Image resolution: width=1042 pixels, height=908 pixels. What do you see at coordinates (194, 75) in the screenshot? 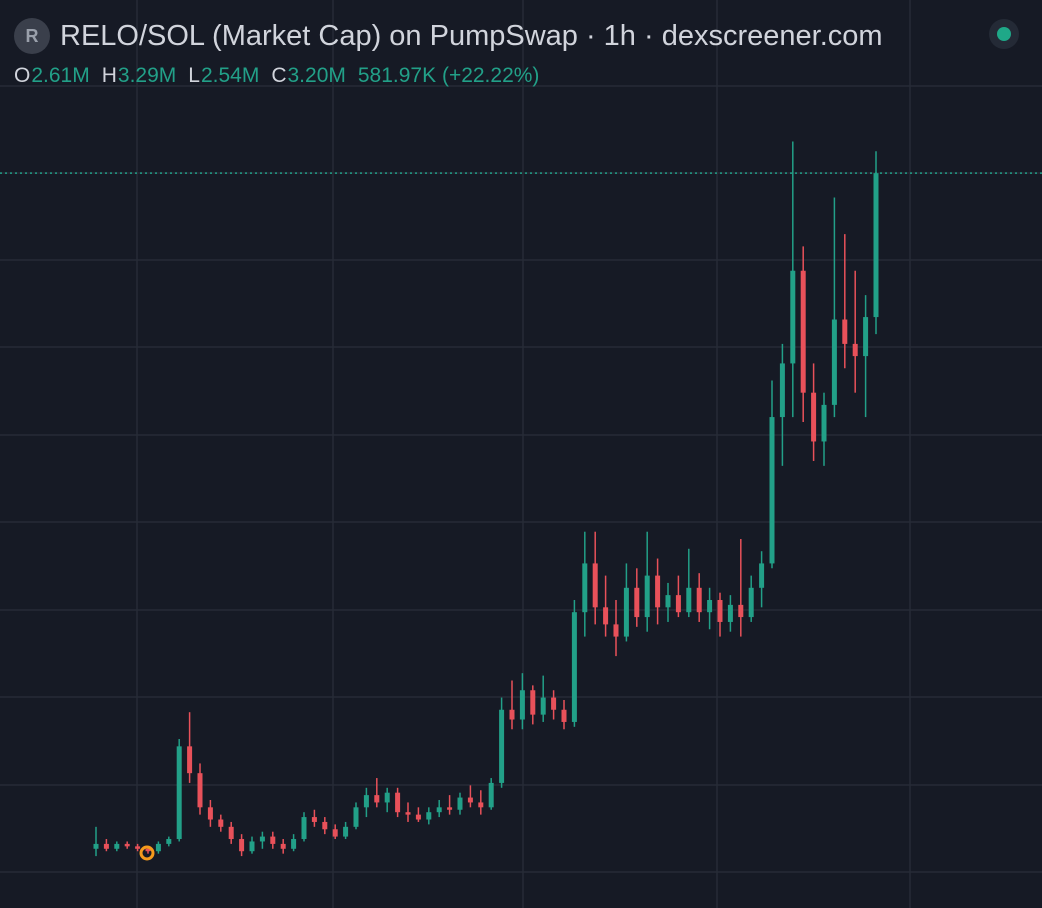
I see `ohlc-label: L` at bounding box center [194, 75].